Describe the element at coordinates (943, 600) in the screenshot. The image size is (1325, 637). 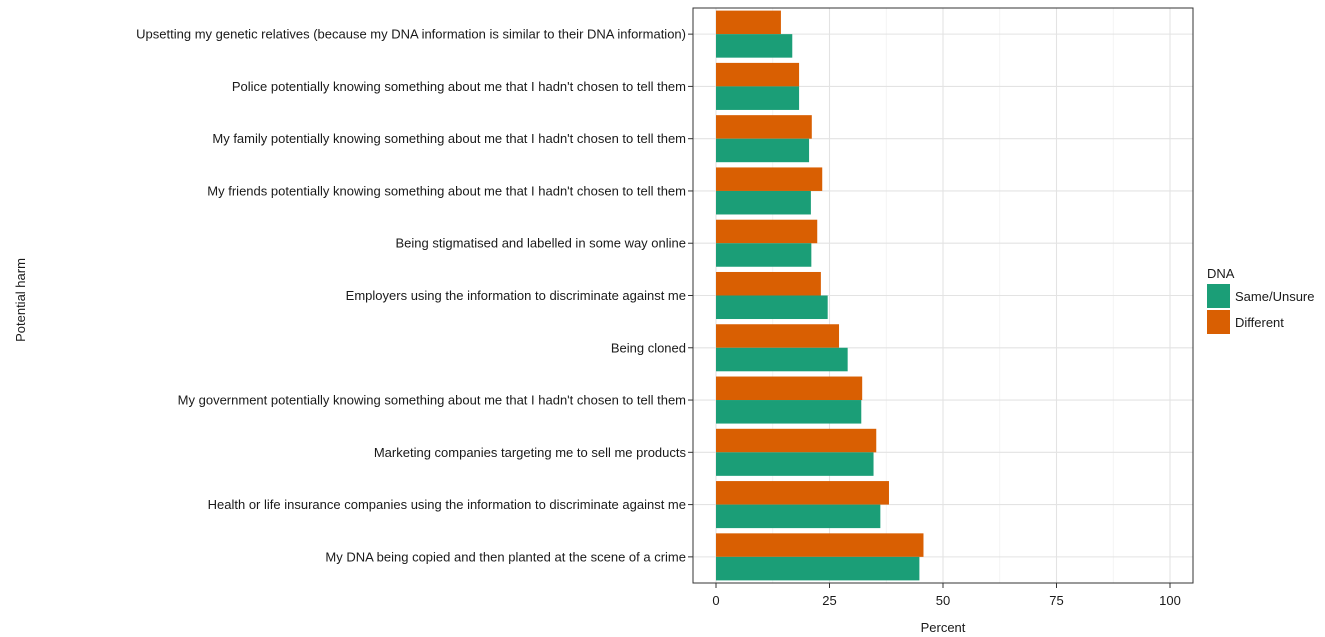
I see `x-tick-label: 50` at that location.